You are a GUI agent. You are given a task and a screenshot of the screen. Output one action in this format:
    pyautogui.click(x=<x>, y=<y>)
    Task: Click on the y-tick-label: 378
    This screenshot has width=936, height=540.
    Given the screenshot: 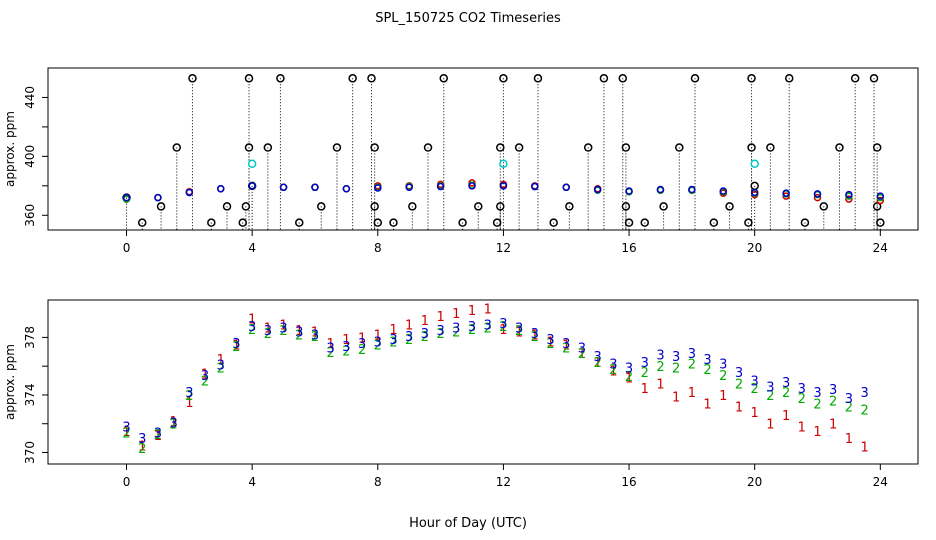 What is the action you would take?
    pyautogui.click(x=30, y=337)
    